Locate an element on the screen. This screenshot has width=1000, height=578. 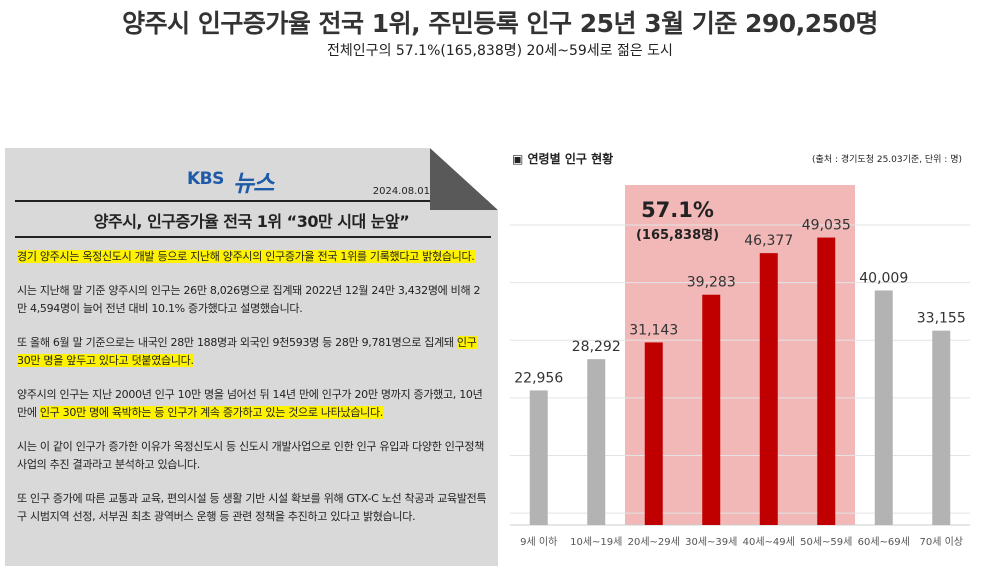
x-tick-label: 70세 이상 is located at coordinates (941, 542).